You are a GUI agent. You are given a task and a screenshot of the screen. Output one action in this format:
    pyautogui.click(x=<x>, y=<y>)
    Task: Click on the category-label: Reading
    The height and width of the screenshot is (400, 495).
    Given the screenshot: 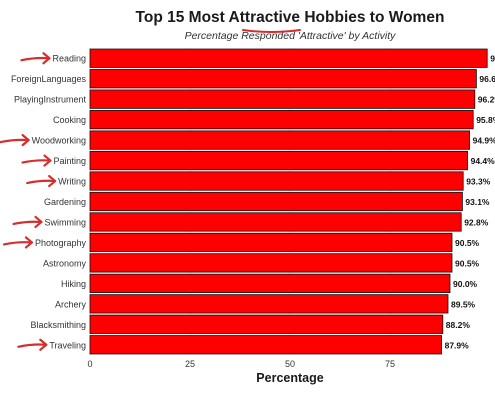 What is the action you would take?
    pyautogui.click(x=69, y=59)
    